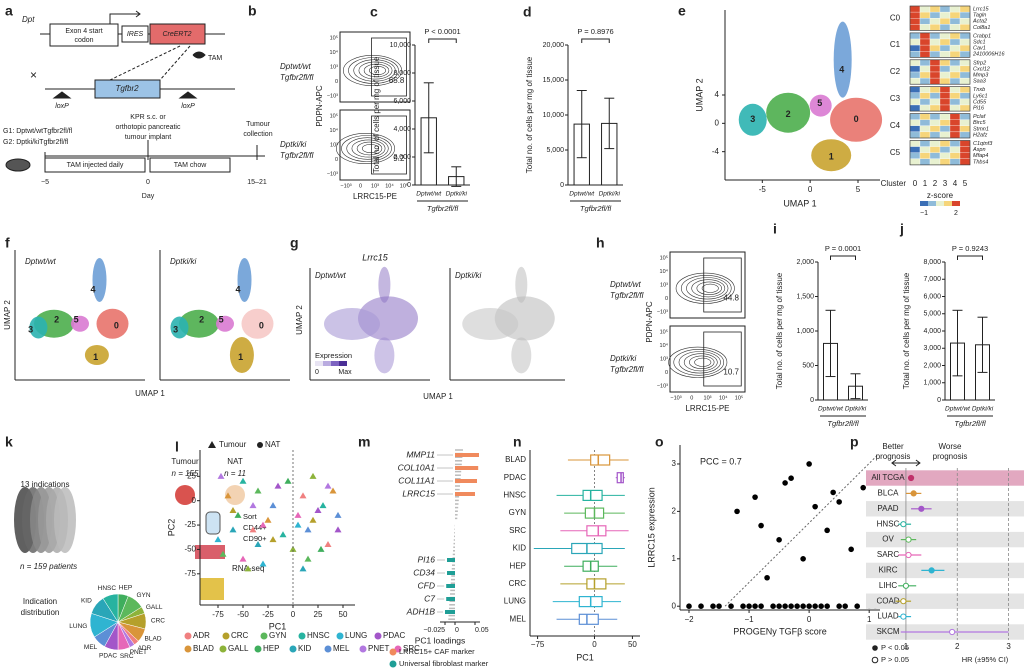  What do you see at coordinates (261, 326) in the screenshot?
I see `cluster-label: 0` at bounding box center [261, 326].